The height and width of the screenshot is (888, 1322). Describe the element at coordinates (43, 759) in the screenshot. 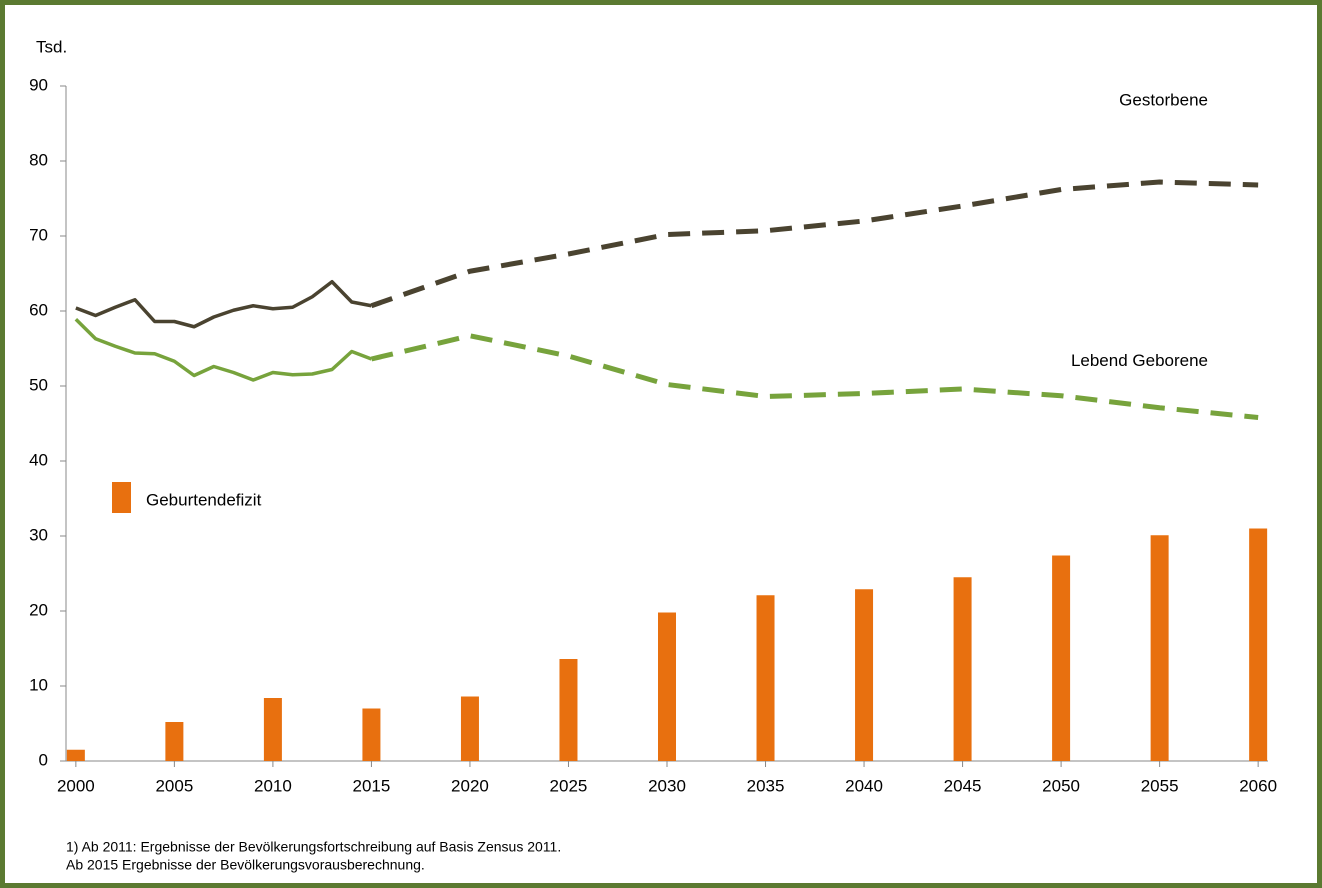

I see `y-tick-label: 0` at that location.